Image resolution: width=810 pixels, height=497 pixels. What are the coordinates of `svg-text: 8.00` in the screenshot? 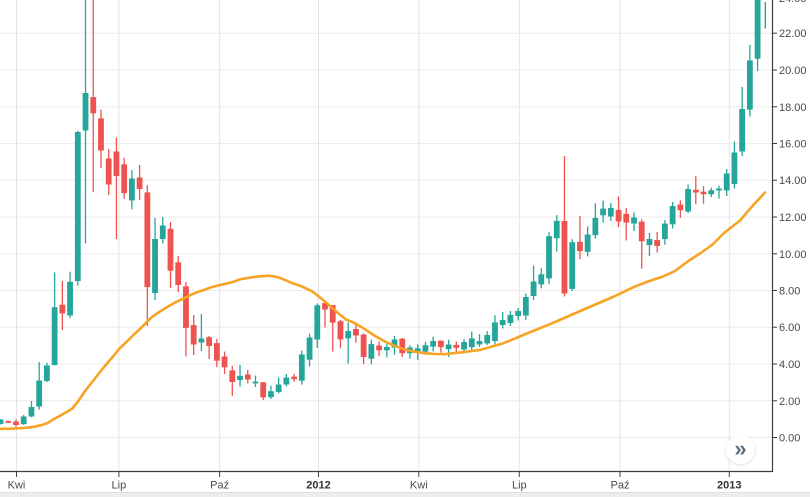 It's located at (789, 292).